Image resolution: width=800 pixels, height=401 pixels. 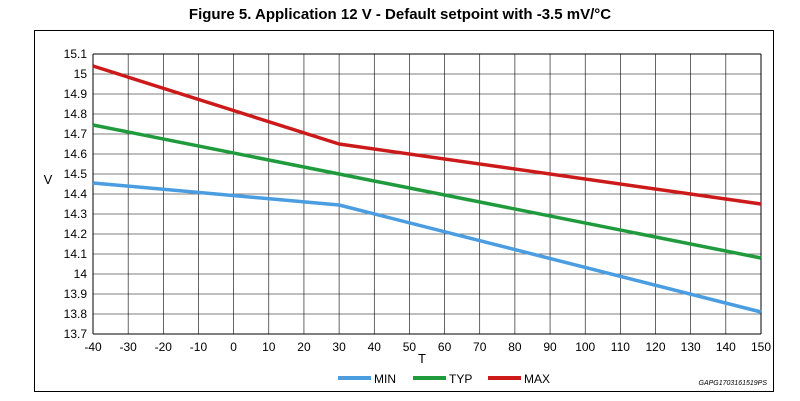 I want to click on y-axis-label: V, so click(x=48, y=179).